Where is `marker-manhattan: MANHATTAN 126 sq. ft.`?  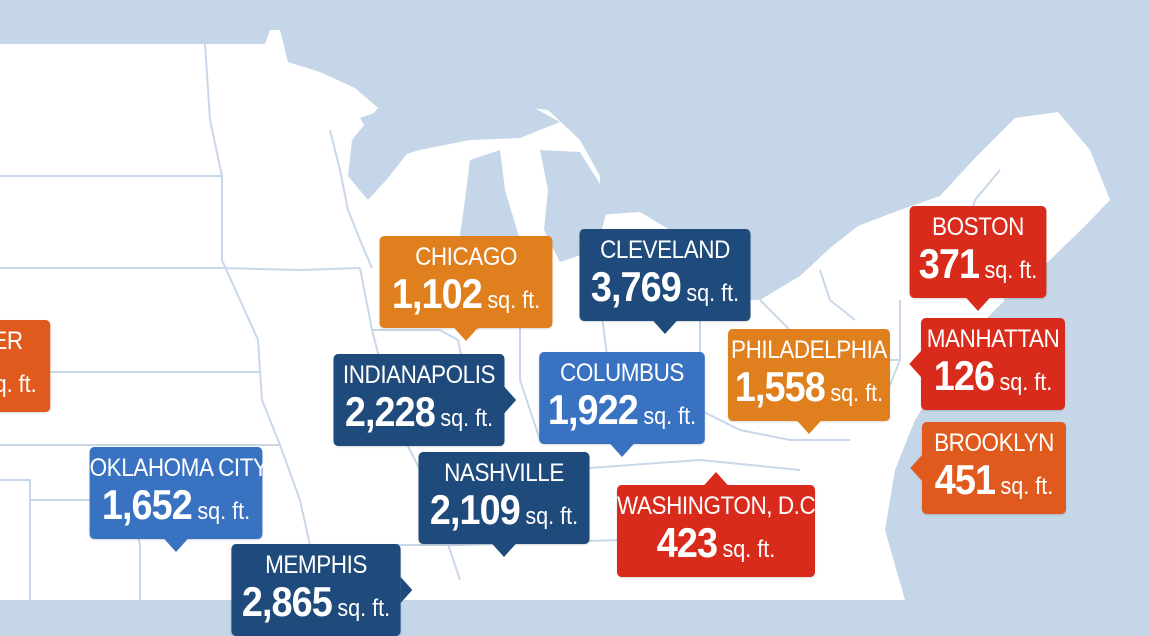 marker-manhattan: MANHATTAN 126 sq. ft. is located at coordinates (987, 364).